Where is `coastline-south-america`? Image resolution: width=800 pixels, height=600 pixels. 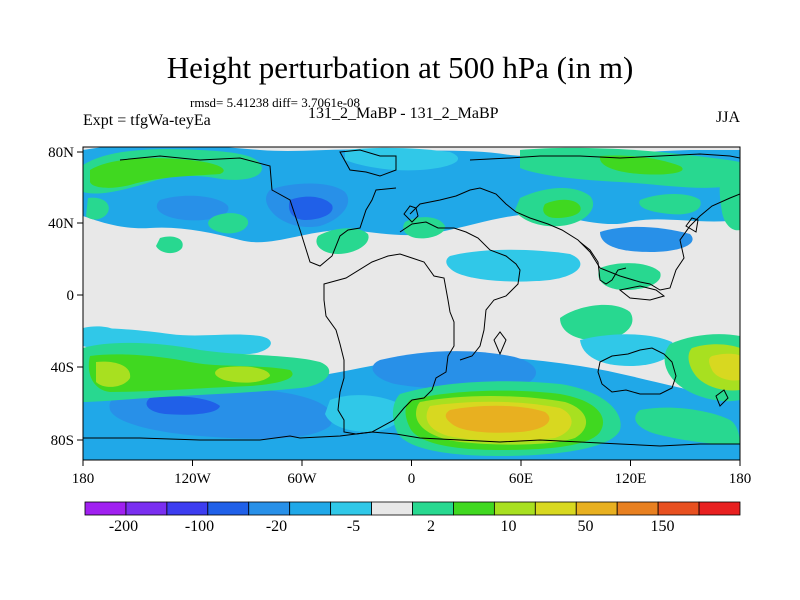
coastline-south-america is located at coordinates (389, 344).